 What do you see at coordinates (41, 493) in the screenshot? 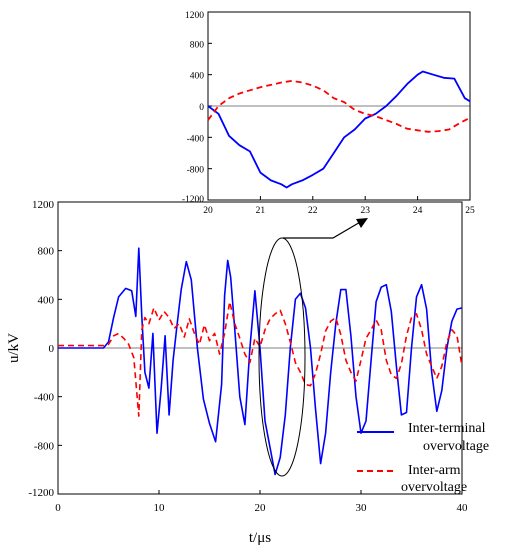
I see `main-y-tick-label: -1200` at bounding box center [41, 493].